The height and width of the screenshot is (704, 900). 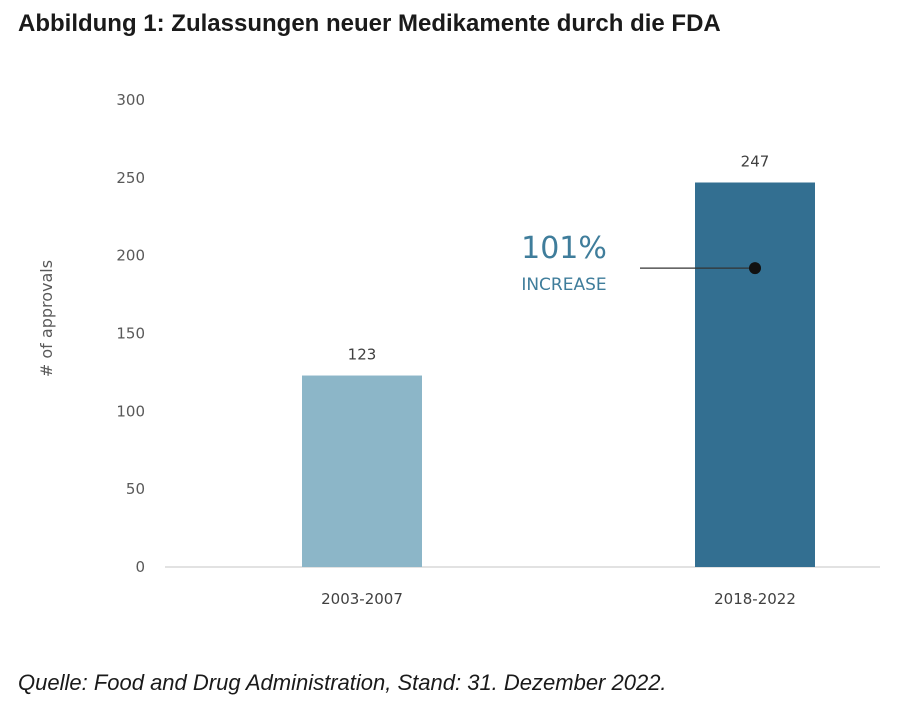 I want to click on y-tick-label: 150, so click(x=130, y=334).